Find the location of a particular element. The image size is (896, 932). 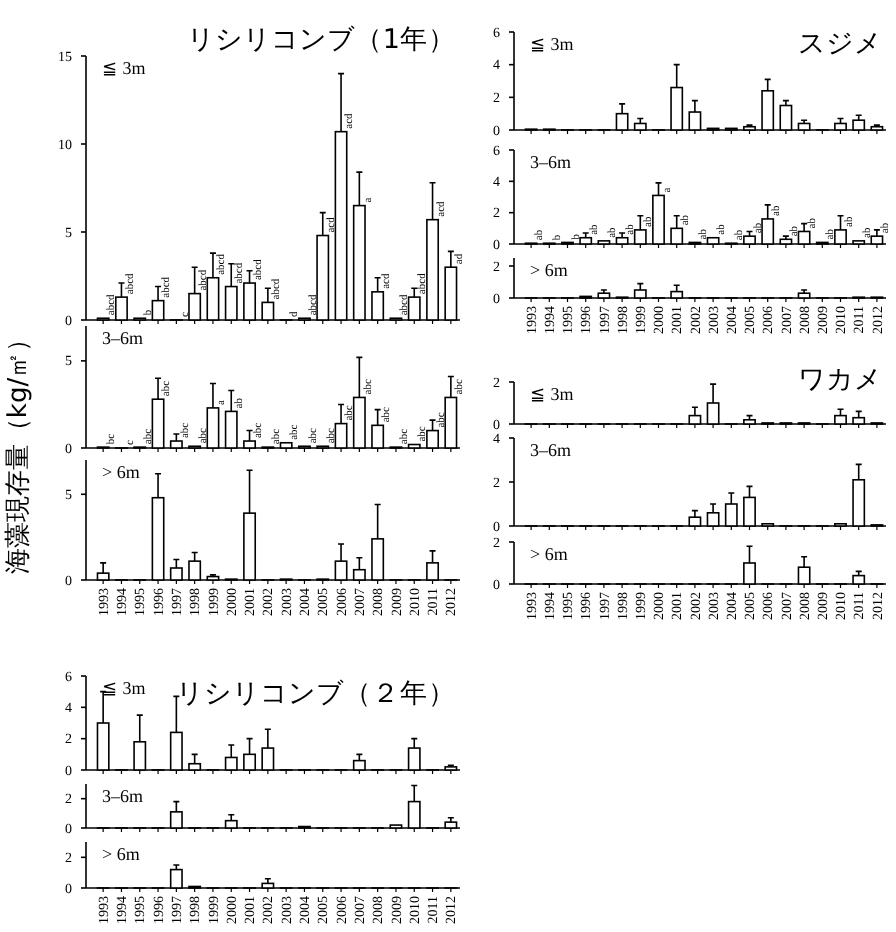

chart-title: リシリコンブ（２年） is located at coordinates (316, 694).